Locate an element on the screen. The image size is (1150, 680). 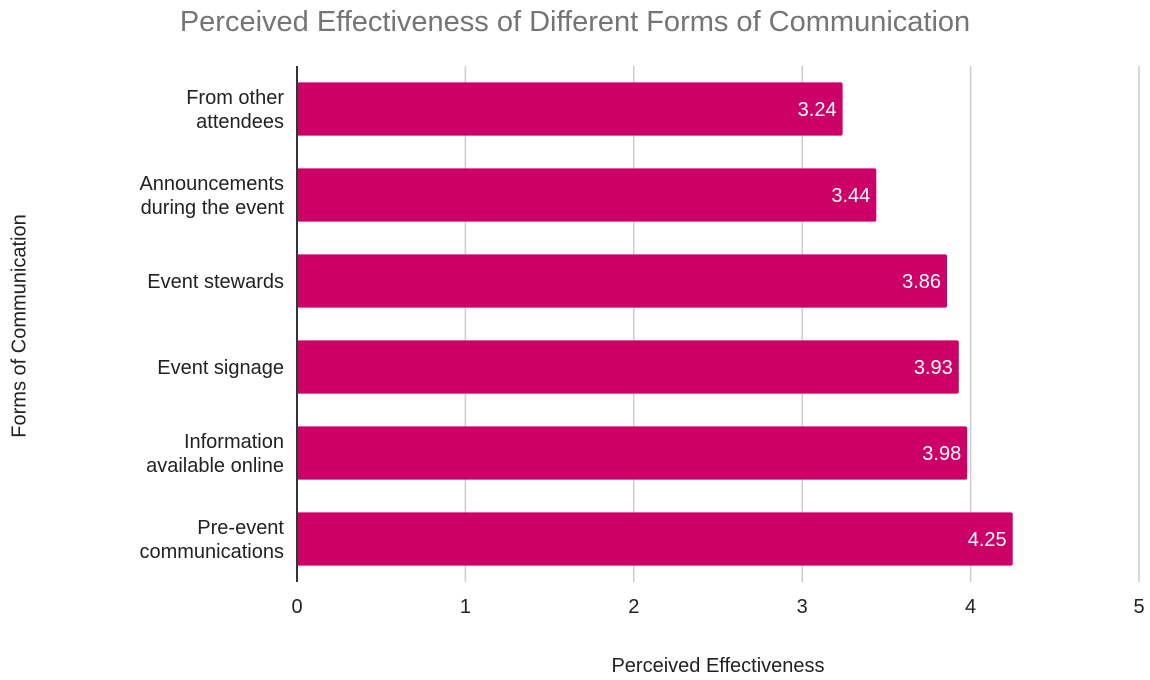
data-label-6: 4.25 is located at coordinates (987, 540).